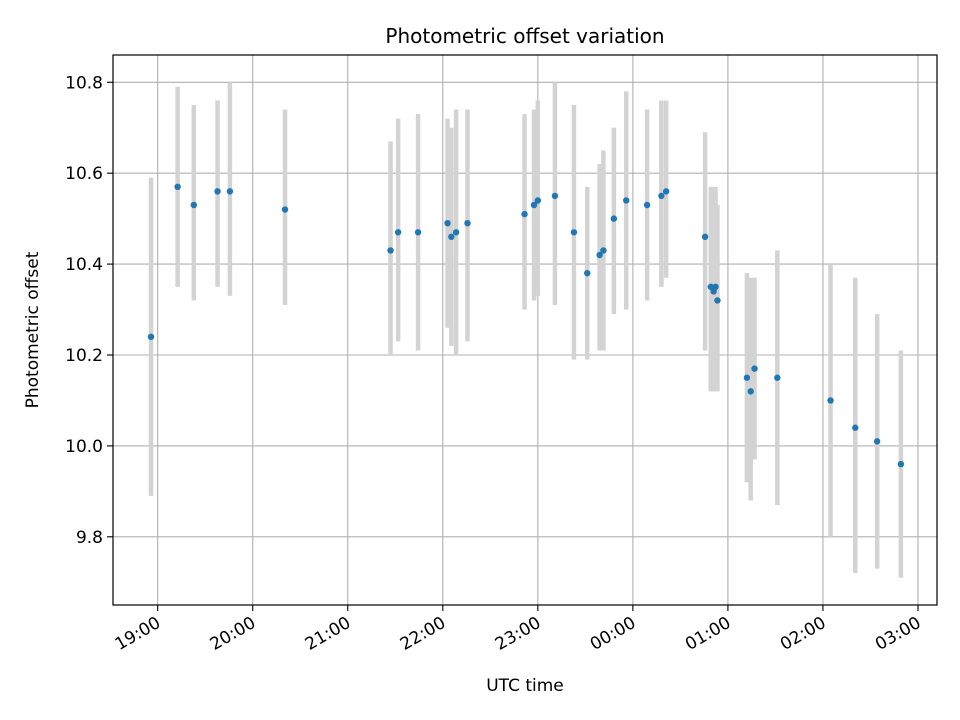 The height and width of the screenshot is (720, 960). What do you see at coordinates (33, 329) in the screenshot?
I see `y-axis-label: Photometric offset` at bounding box center [33, 329].